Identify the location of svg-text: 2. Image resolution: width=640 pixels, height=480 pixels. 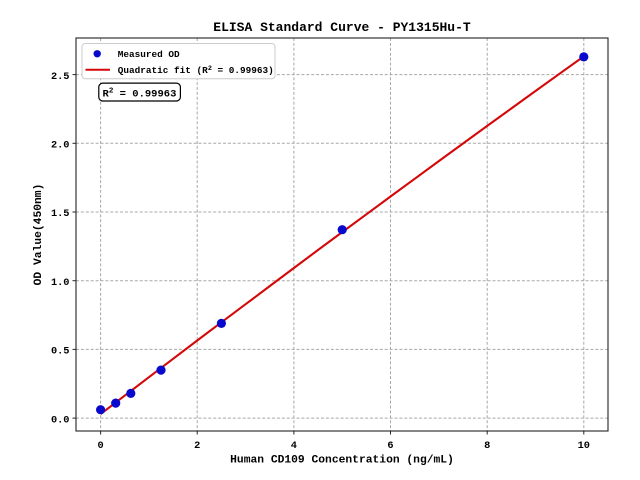
(197, 446).